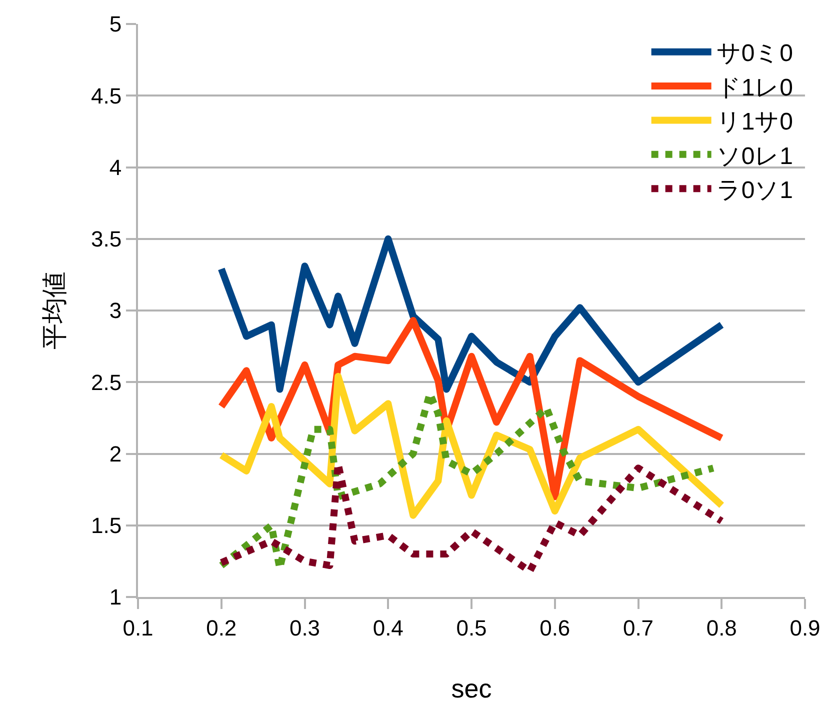 The height and width of the screenshot is (727, 832). What do you see at coordinates (53, 311) in the screenshot?
I see `y-axis-title: 平均値` at bounding box center [53, 311].